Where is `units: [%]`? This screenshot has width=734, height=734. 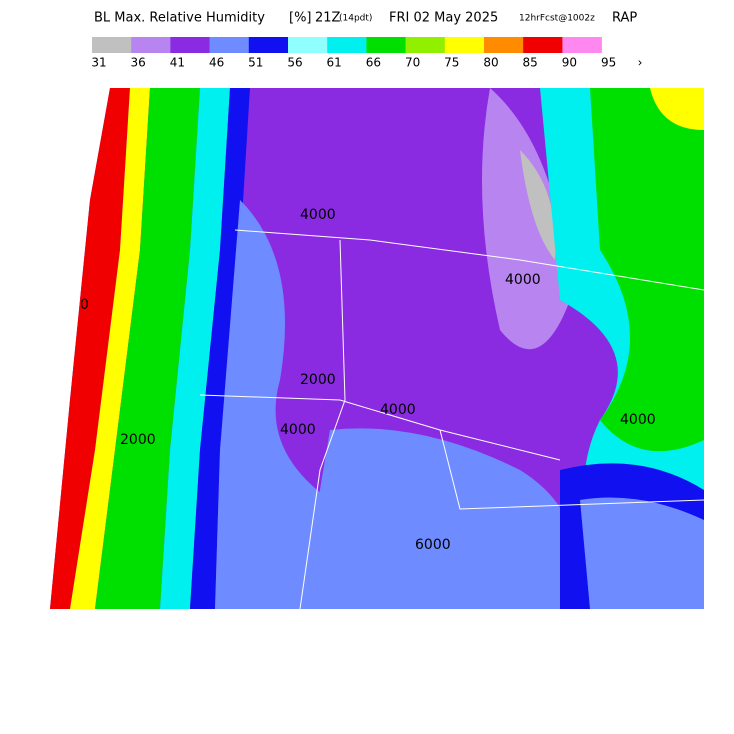
units: [%] is located at coordinates (300, 18).